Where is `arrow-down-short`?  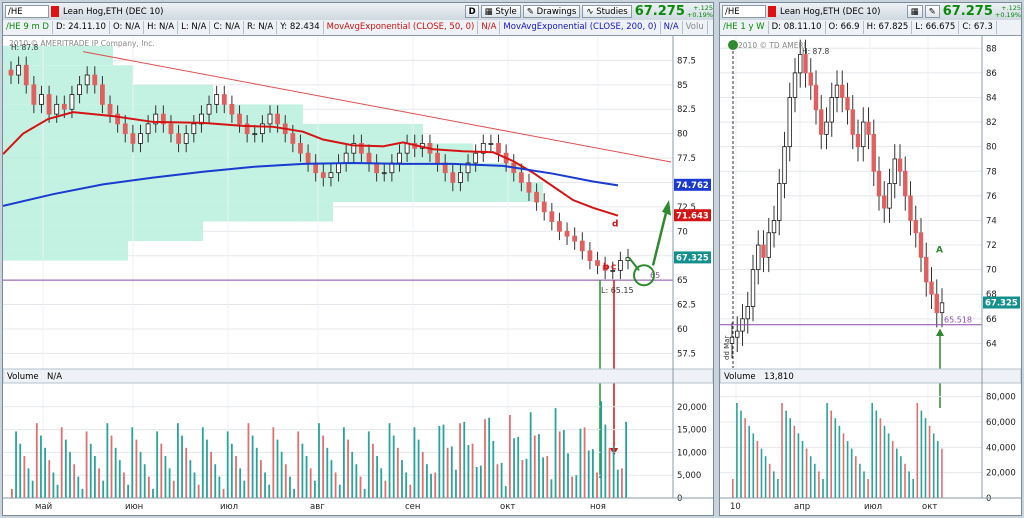 arrow-down-short is located at coordinates (634, 264).